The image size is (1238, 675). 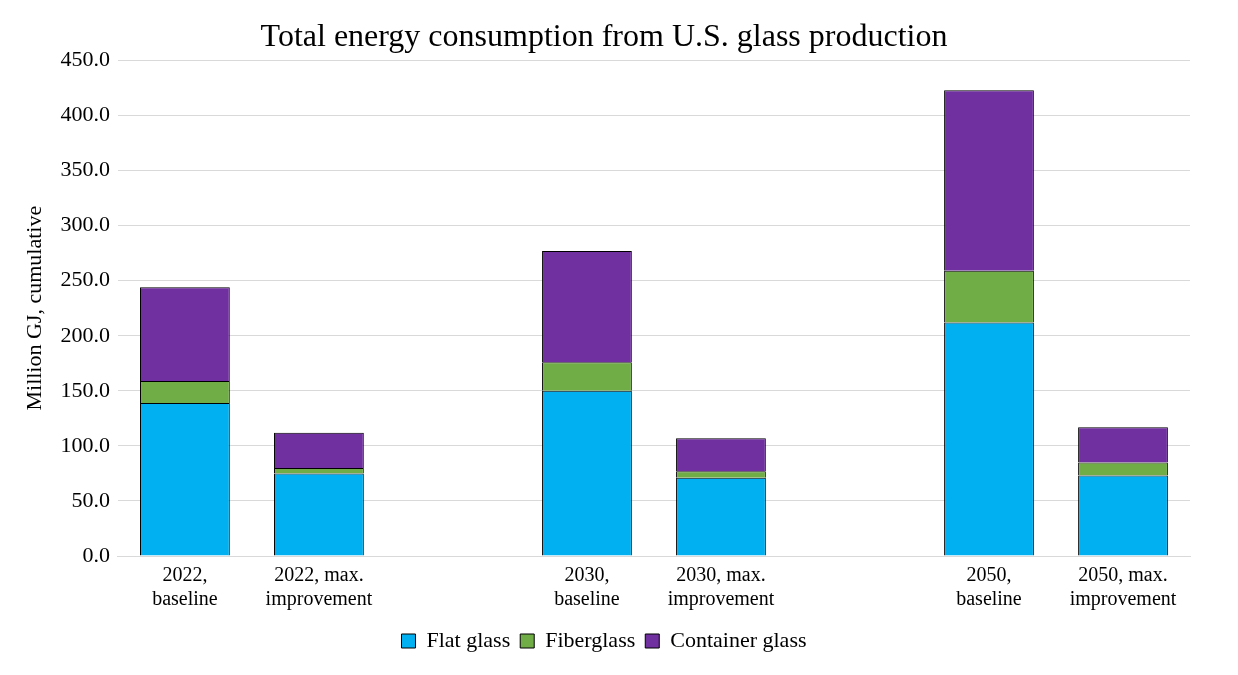 I want to click on y-tick-label: 400.0, so click(x=85, y=114).